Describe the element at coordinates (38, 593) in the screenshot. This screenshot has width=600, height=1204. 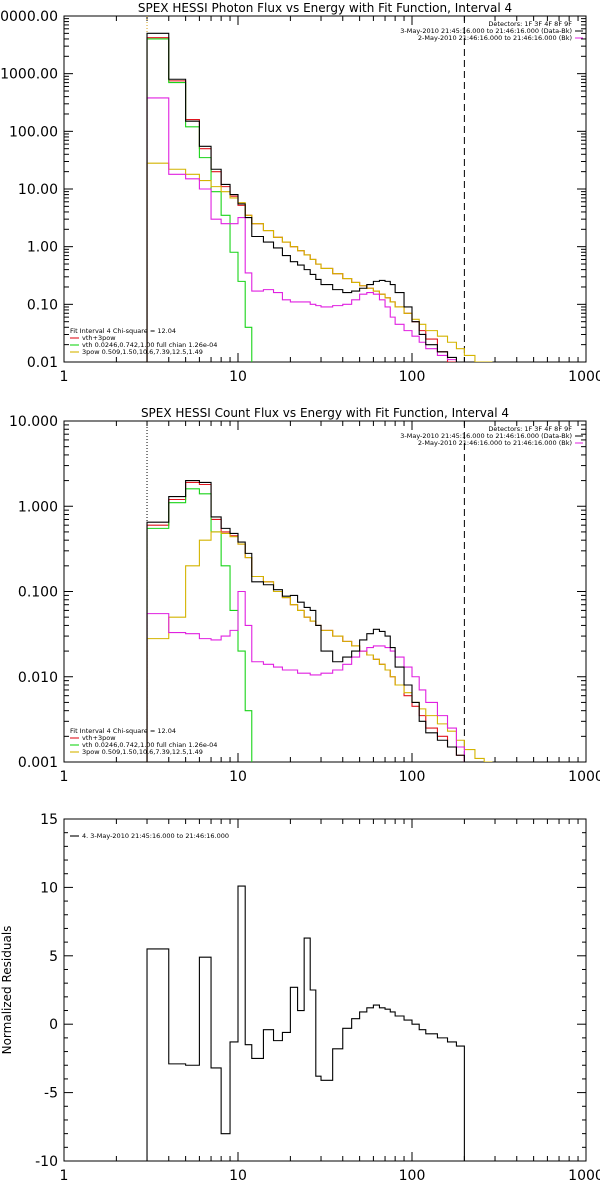
I see `y-tick-label-1: 0.100` at that location.